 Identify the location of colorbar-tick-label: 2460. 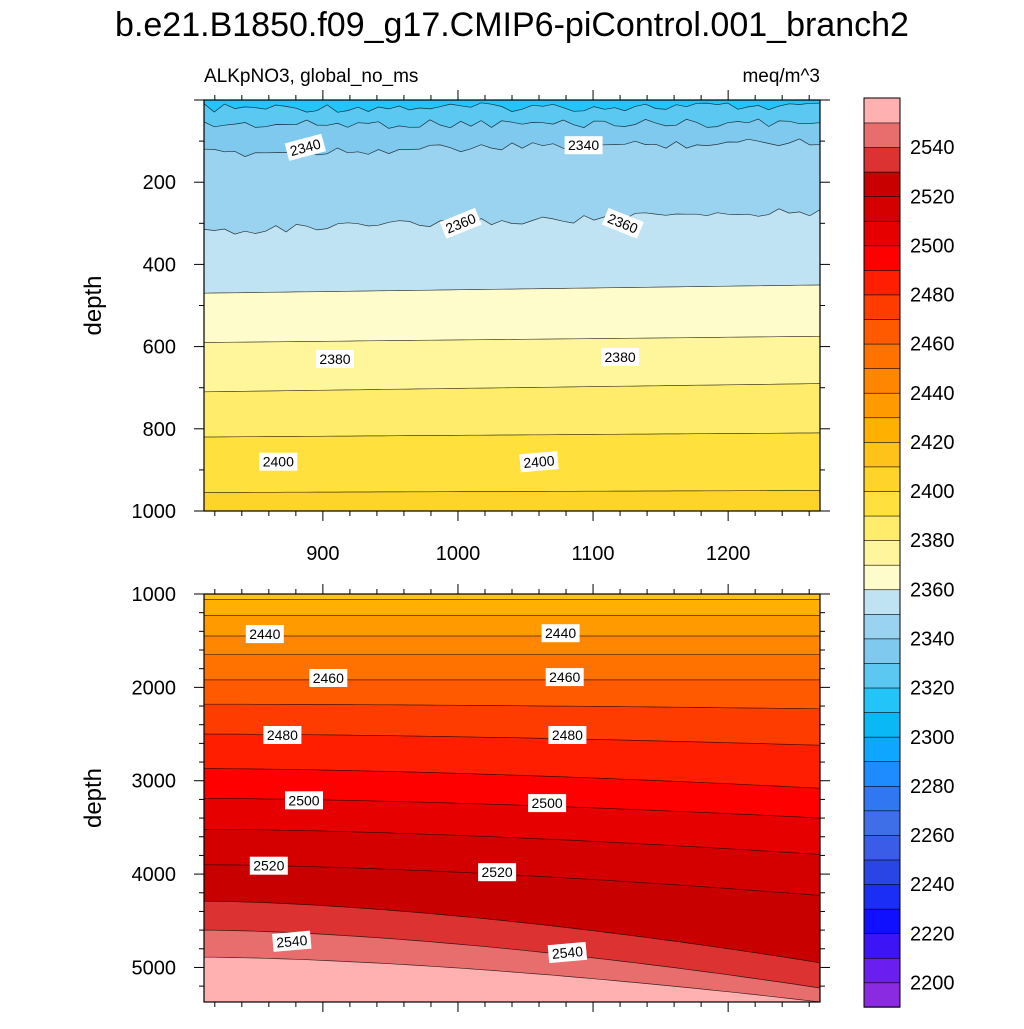
(932, 345).